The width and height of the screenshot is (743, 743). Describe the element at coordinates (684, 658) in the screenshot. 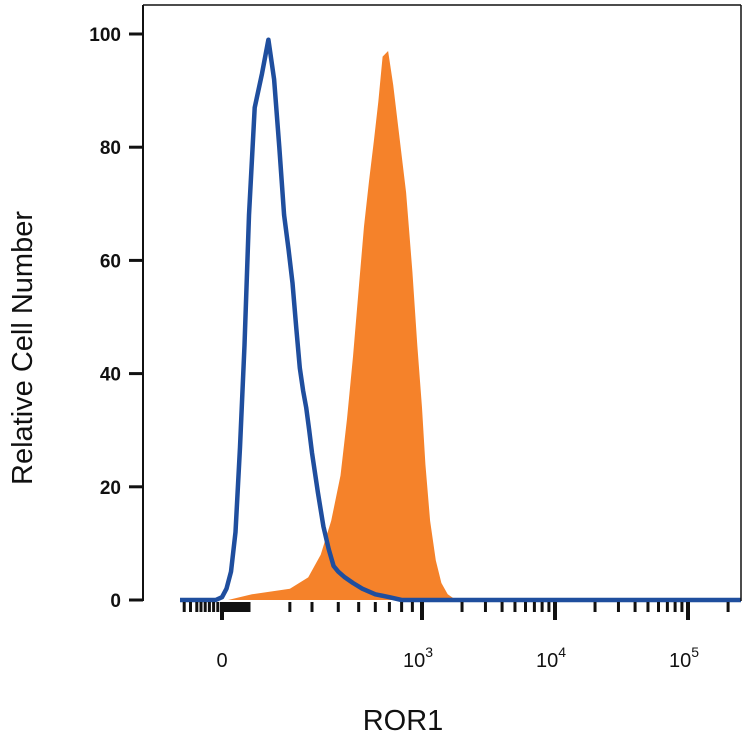

I see `x-tick-label: 10⁵` at that location.